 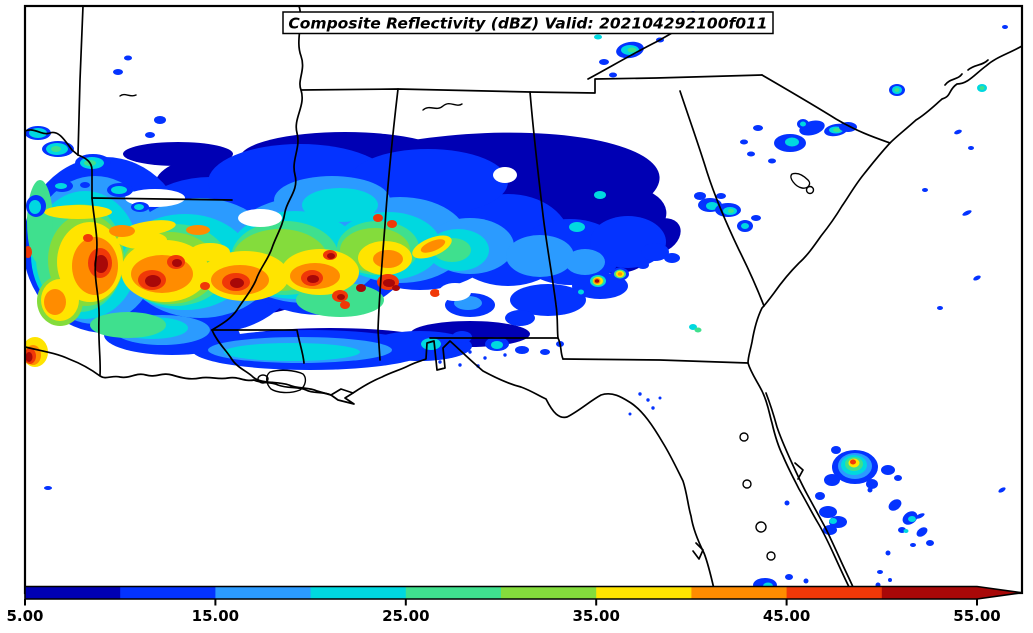 I want to click on colorbar-outline, so click(x=523, y=592).